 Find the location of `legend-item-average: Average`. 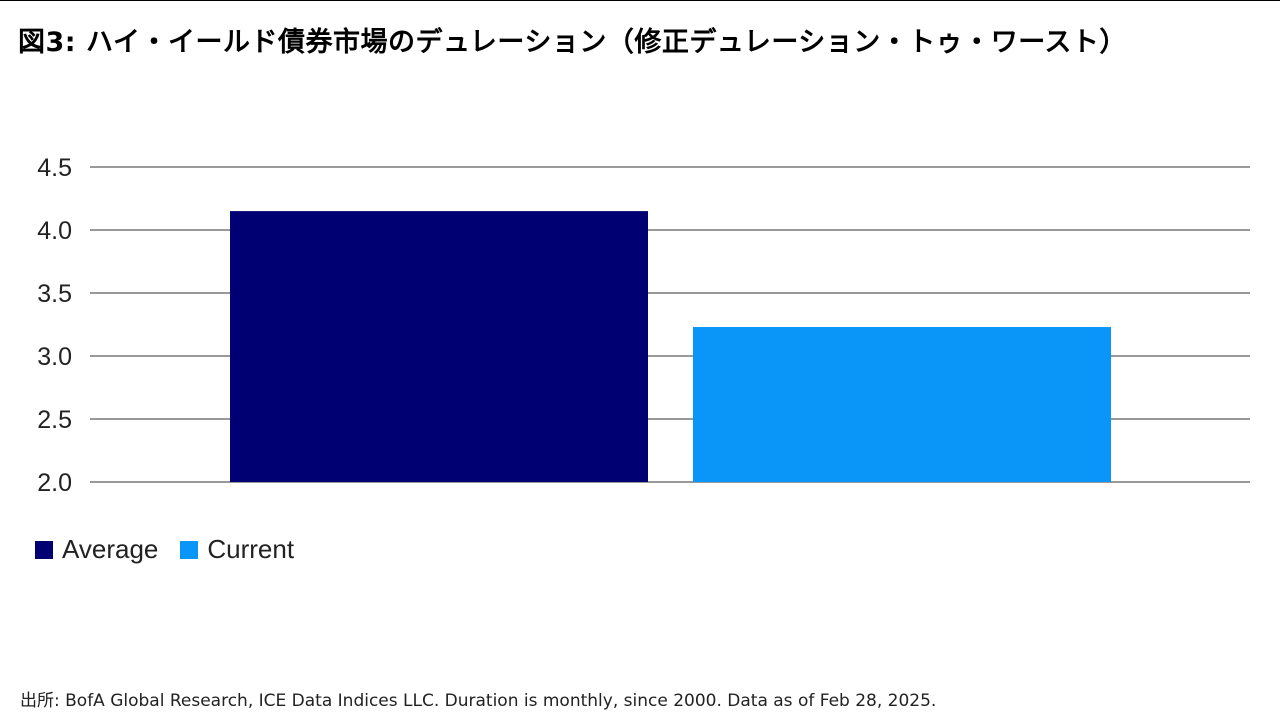

legend-item-average: Average is located at coordinates (96, 549).